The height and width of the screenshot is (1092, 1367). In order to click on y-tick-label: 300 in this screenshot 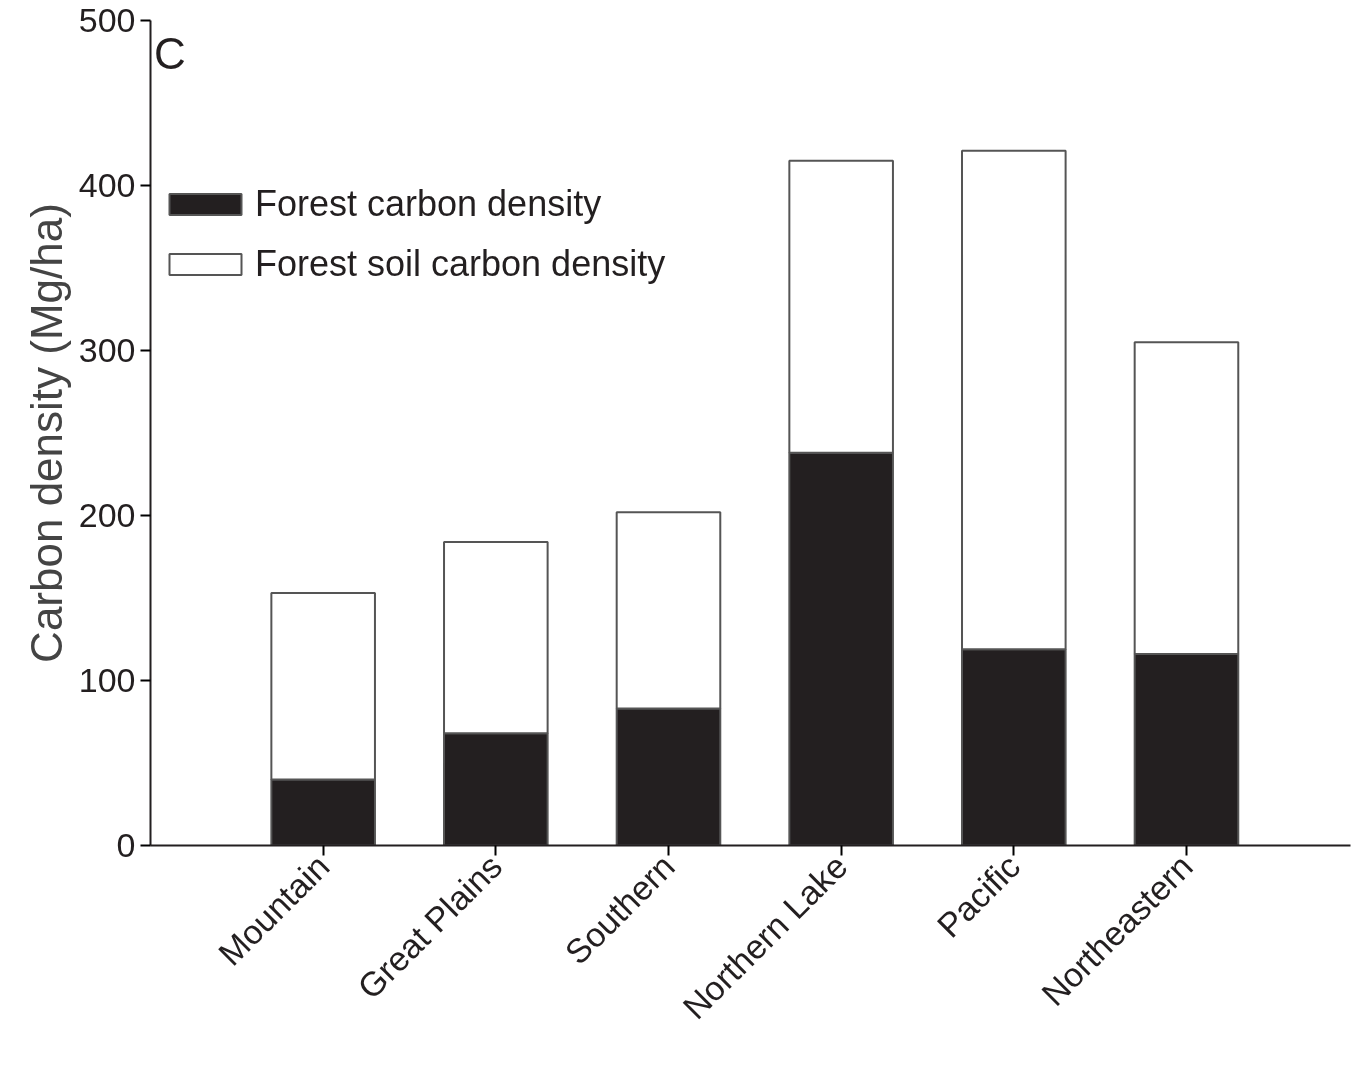, I will do `click(107, 350)`.